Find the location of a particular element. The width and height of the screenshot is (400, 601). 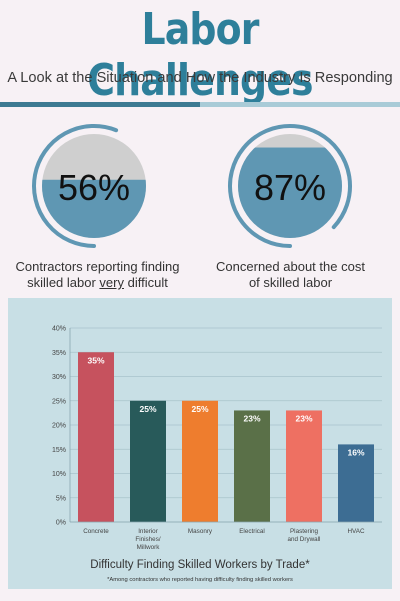

y-tick-label: 40% is located at coordinates (59, 329).